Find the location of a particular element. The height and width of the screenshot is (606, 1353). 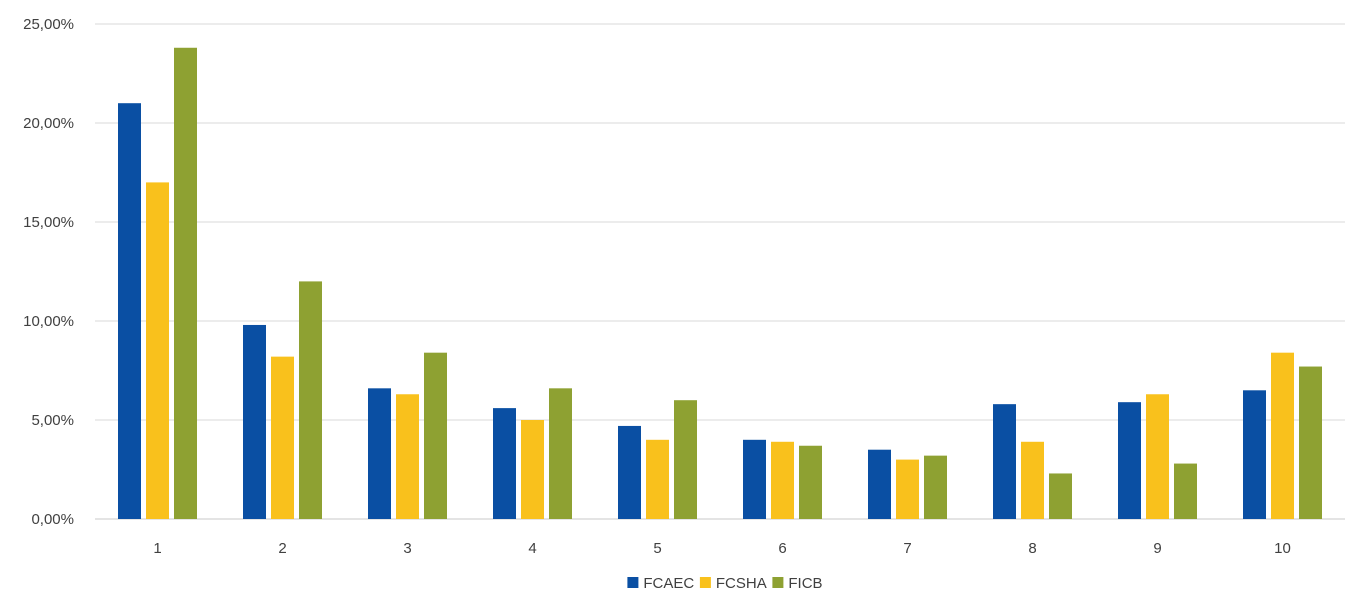

legend: FCAEC FCSHA FICB is located at coordinates (725, 583).